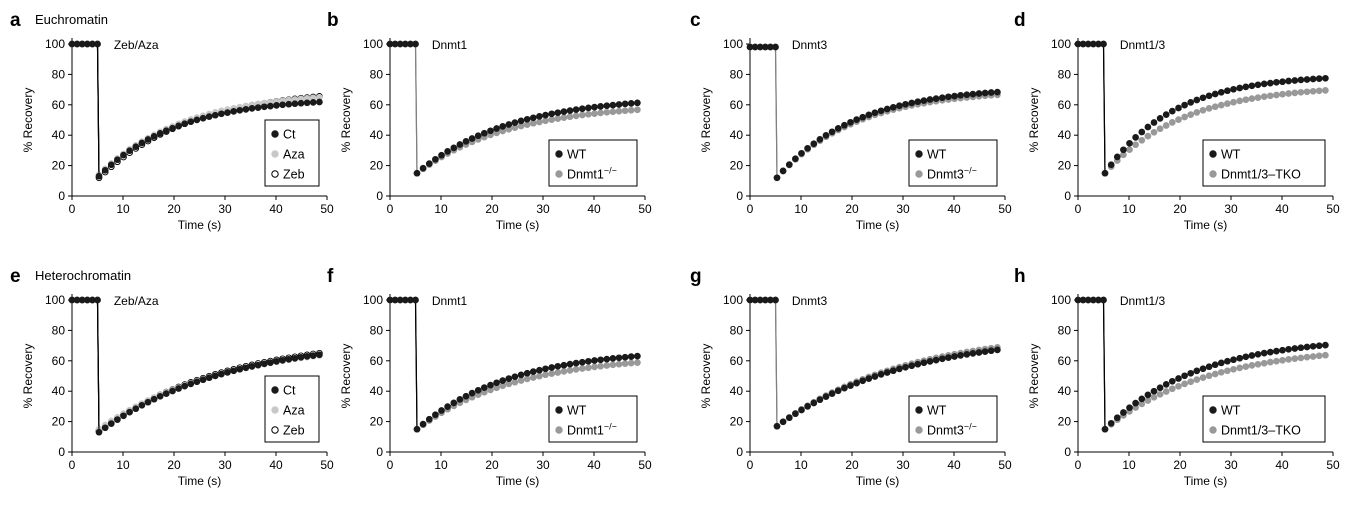 The image size is (1345, 505). I want to click on legend-marker, so click(275, 174).